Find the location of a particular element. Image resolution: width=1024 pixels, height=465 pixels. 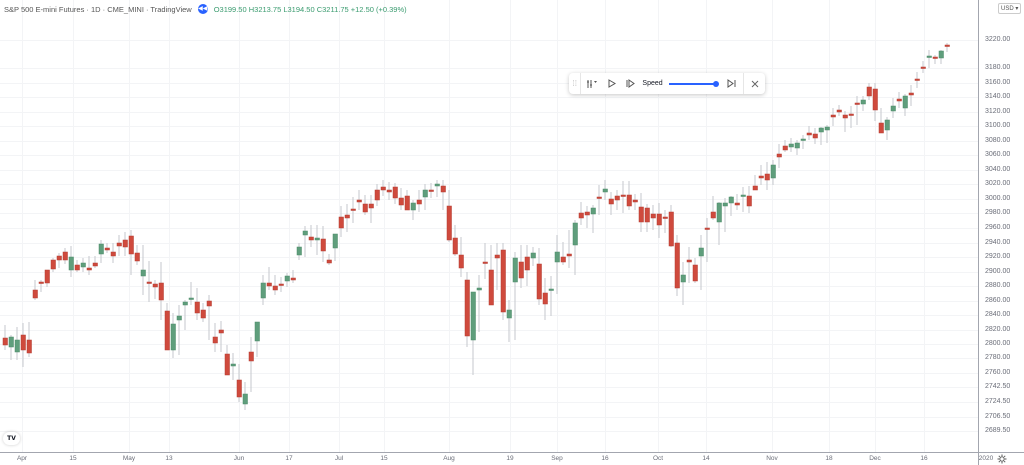

time-label: 19 is located at coordinates (510, 458).